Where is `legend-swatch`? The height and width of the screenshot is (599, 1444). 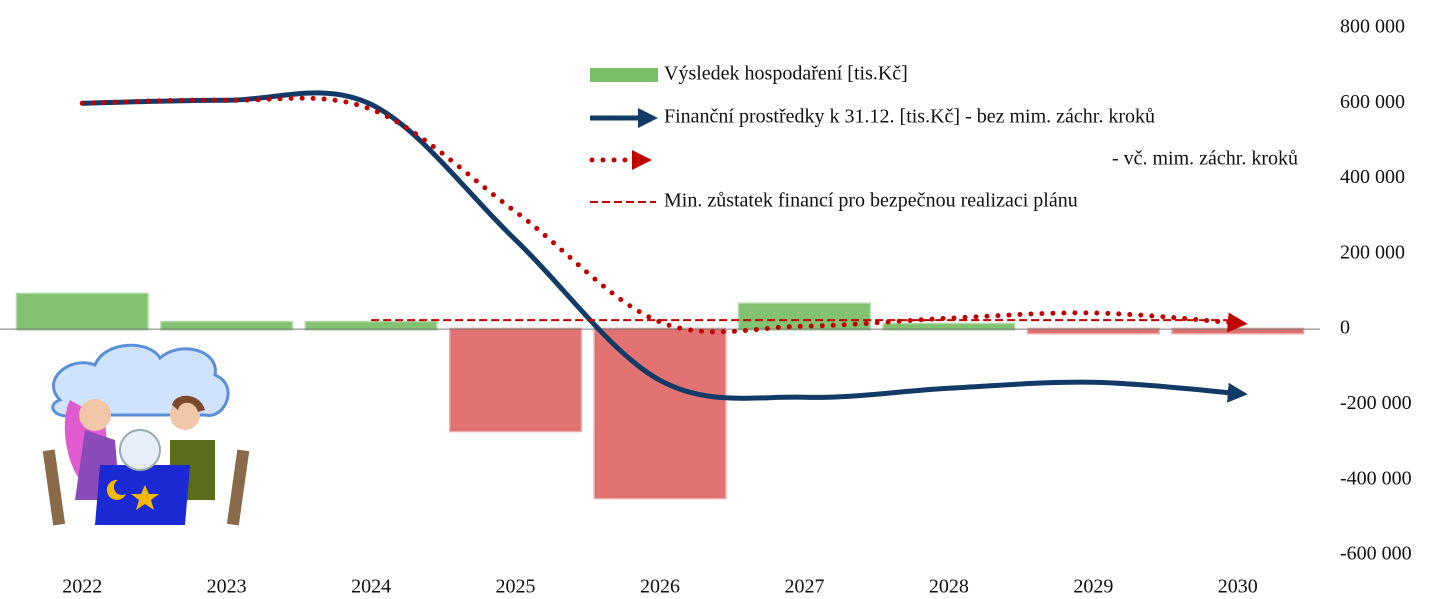
legend-swatch is located at coordinates (624, 75).